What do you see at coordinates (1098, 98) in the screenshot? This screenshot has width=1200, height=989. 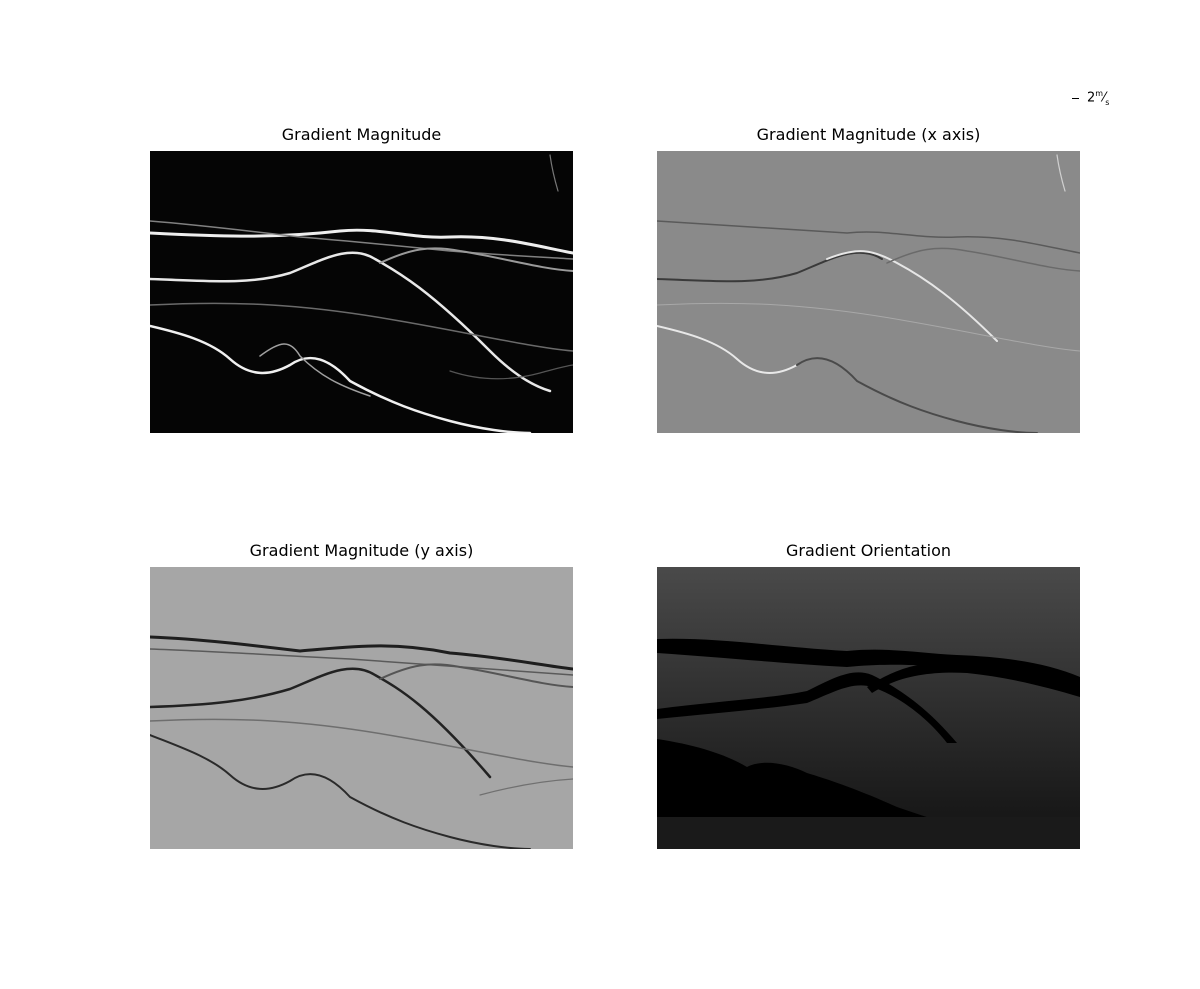 I see `legend-label: 2m⁄s` at bounding box center [1098, 98].